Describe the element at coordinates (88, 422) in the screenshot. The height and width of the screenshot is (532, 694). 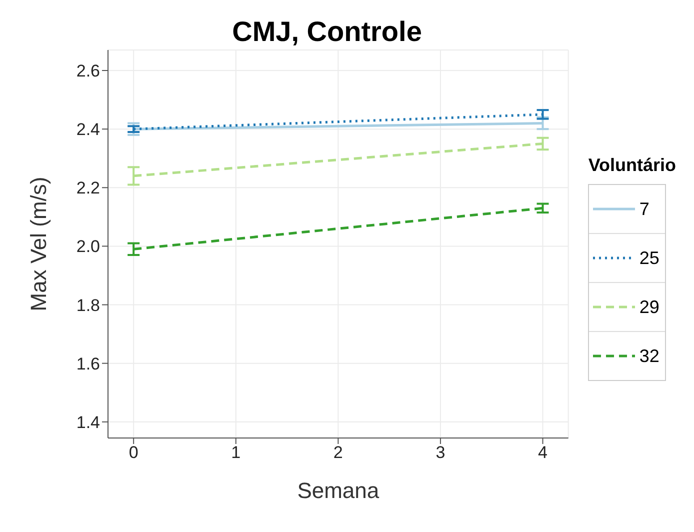
I see `y-tick-label: 1.4` at that location.